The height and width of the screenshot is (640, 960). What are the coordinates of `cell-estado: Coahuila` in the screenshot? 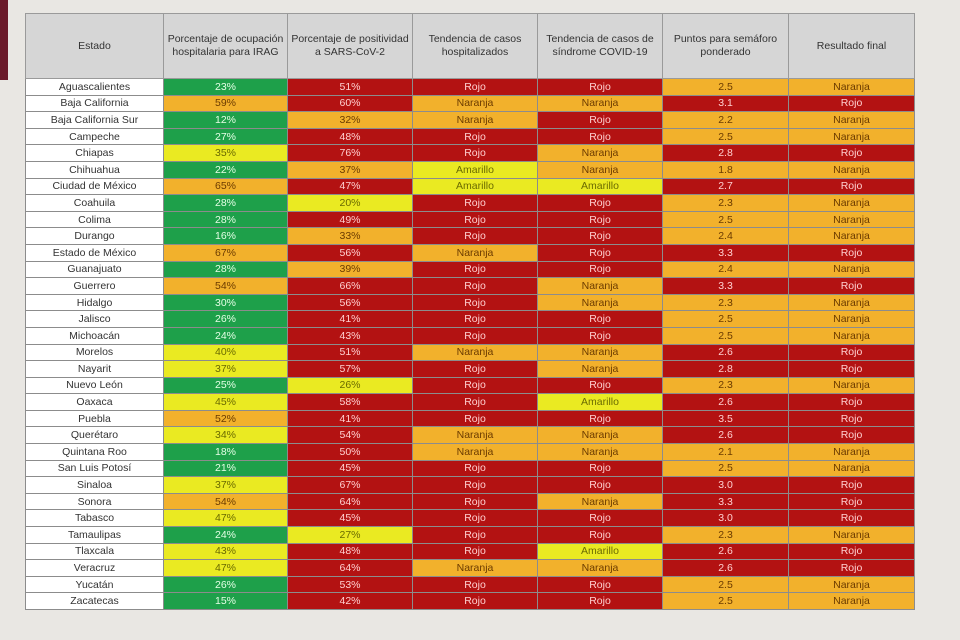 It's located at (94, 203).